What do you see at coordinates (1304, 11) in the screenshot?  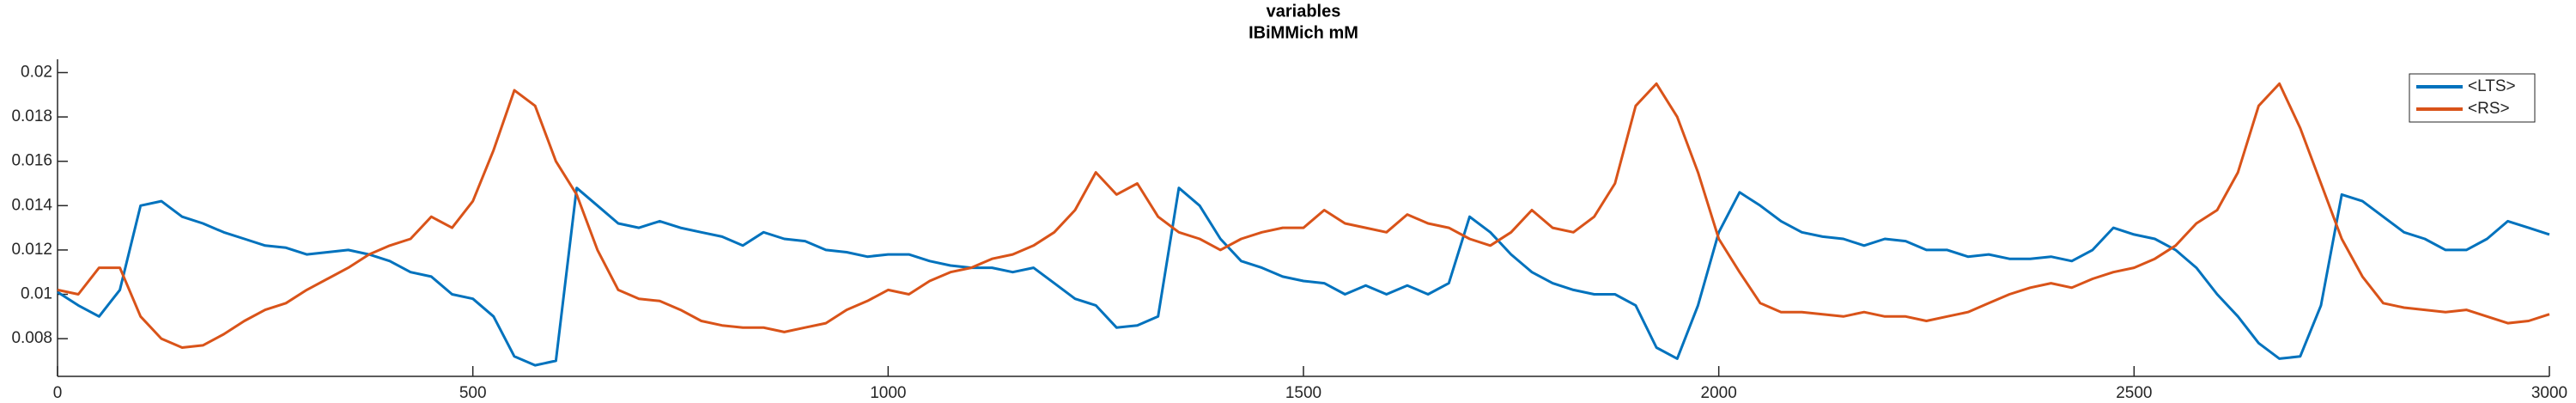 I see `chart-title: variables` at bounding box center [1304, 11].